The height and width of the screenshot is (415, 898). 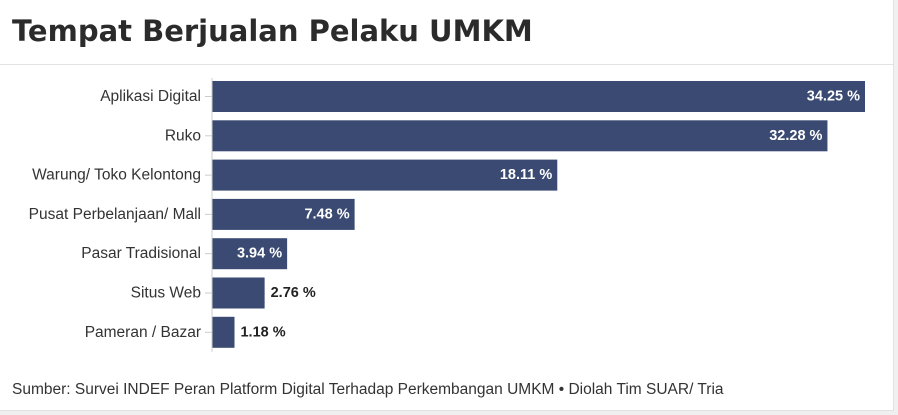 What do you see at coordinates (116, 175) in the screenshot?
I see `category-label: Warung/ Toko Kelontong` at bounding box center [116, 175].